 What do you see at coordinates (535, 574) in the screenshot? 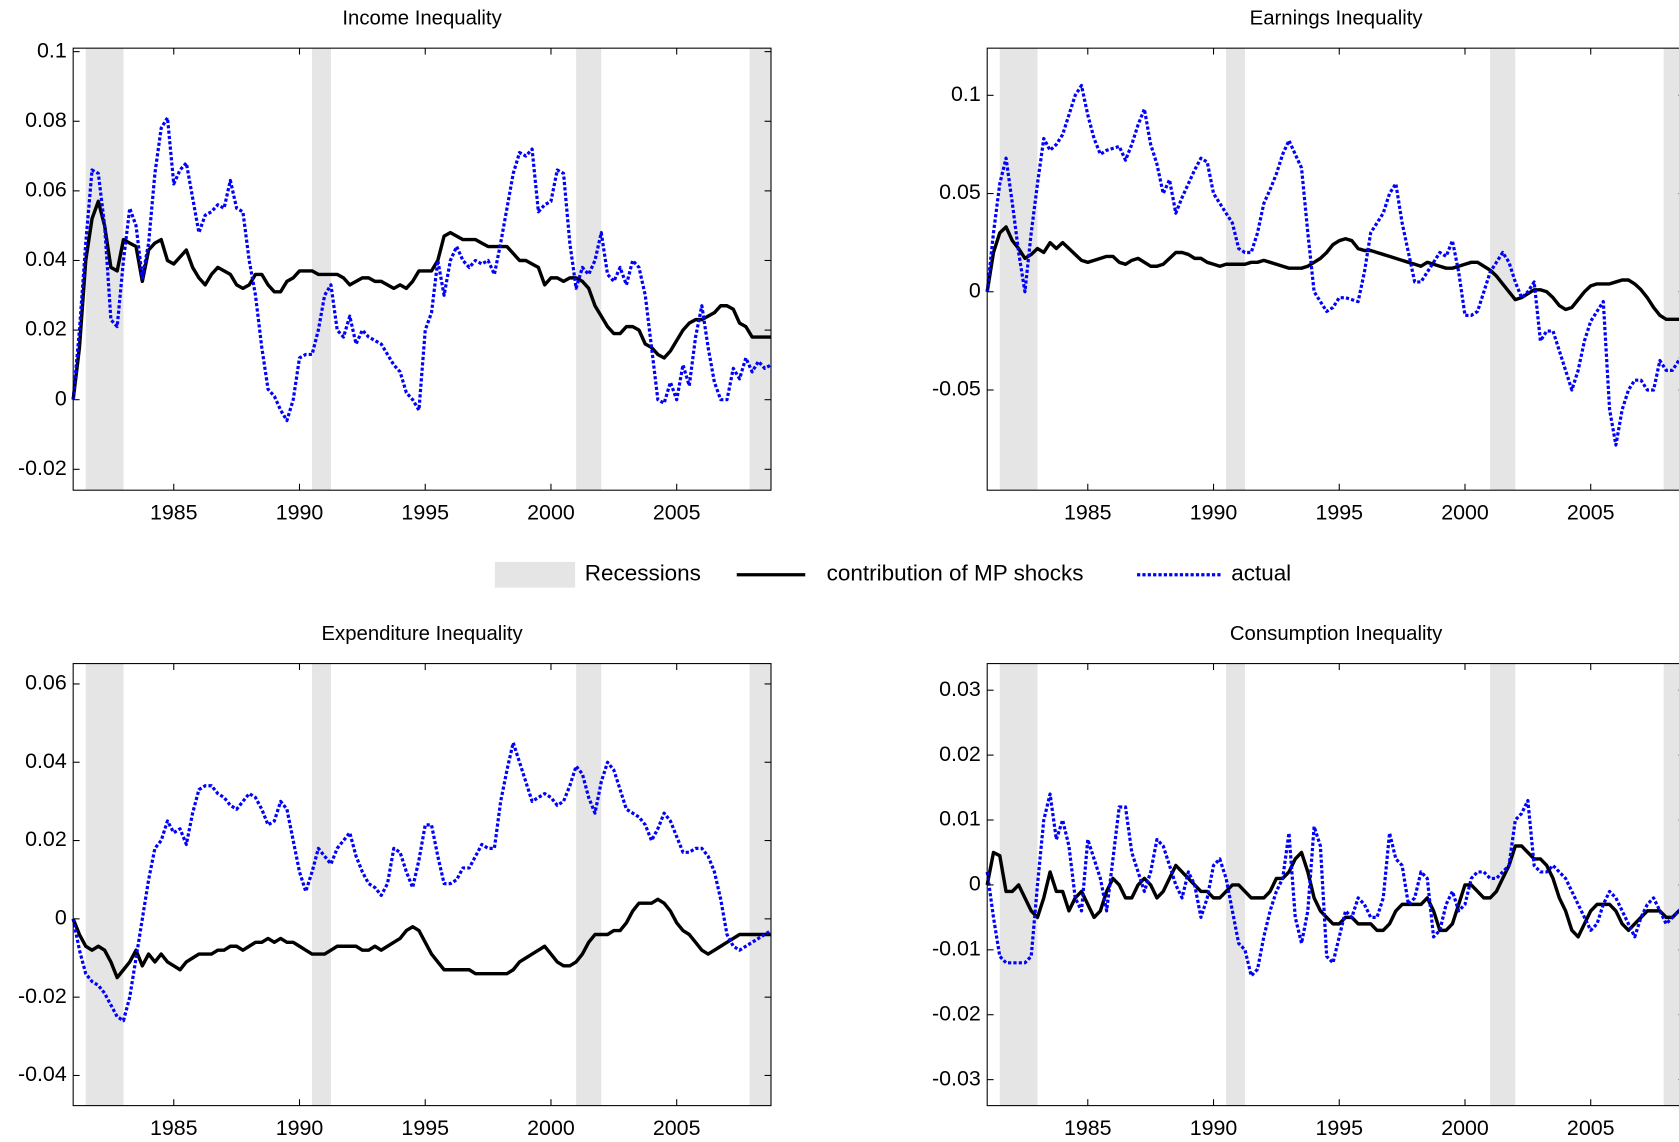
I see `legend-swatch` at bounding box center [535, 574].